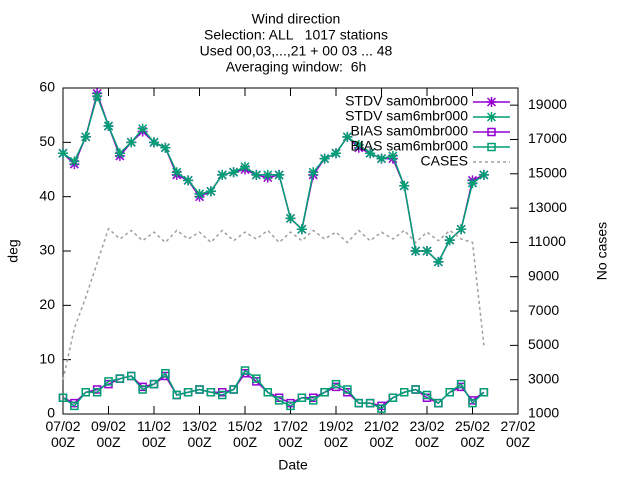 The width and height of the screenshot is (640, 480). I want to click on y-tick-label: 20, so click(47, 304).